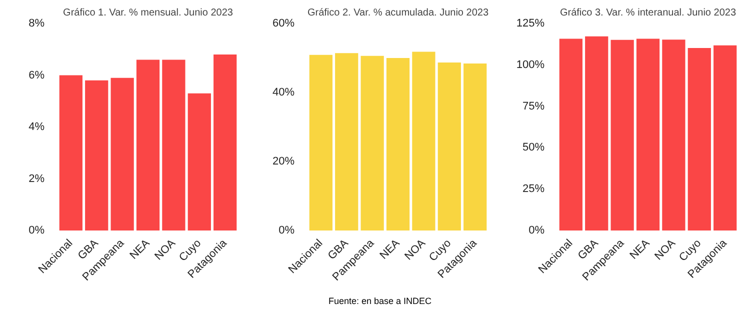  I want to click on chart-title: Gráfico 1. Var. % mensual. Junio 2023, so click(148, 13).